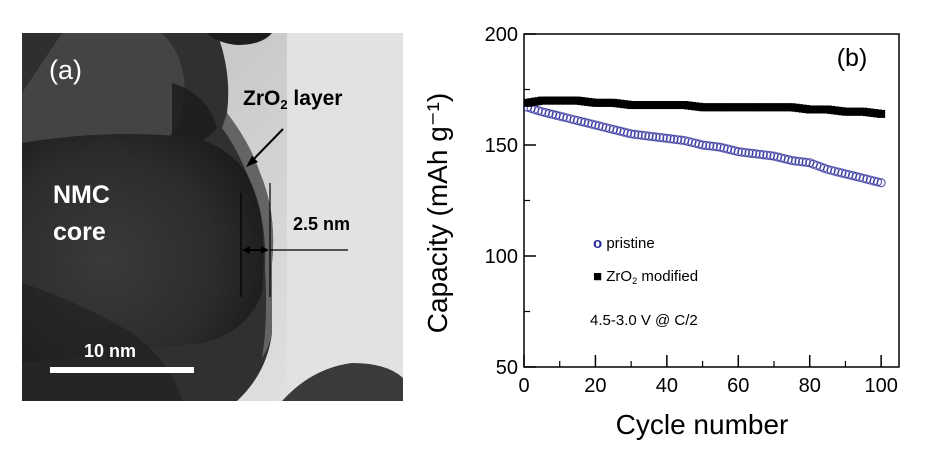  I want to click on x-tick-label: 0, so click(523, 386).